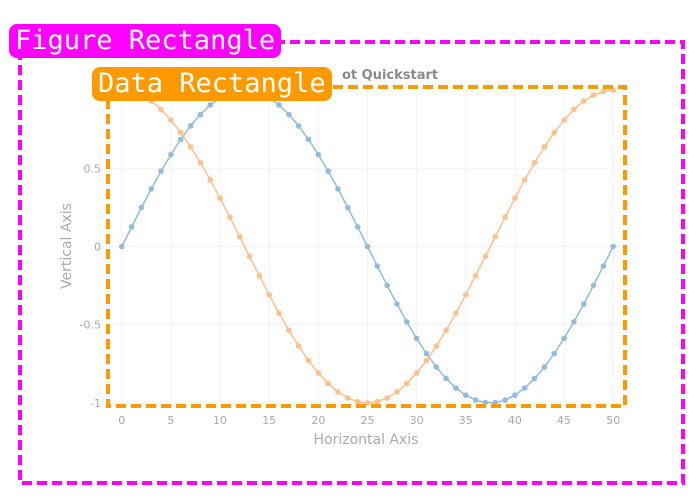 The image size is (700, 500). Describe the element at coordinates (564, 420) in the screenshot. I see `x-tick-label: 45` at that location.